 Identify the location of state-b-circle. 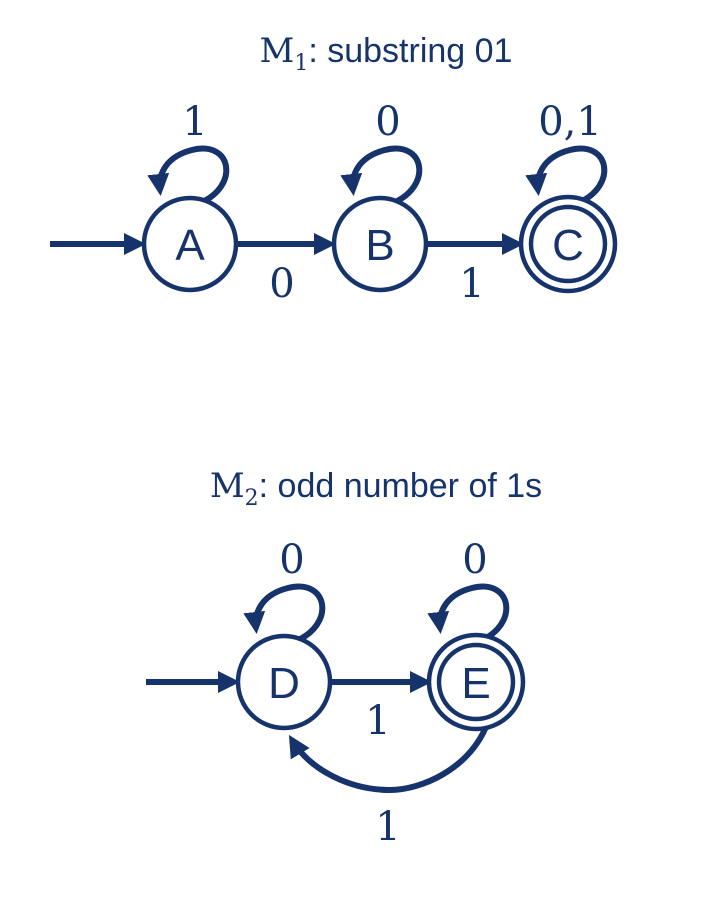
(380, 244).